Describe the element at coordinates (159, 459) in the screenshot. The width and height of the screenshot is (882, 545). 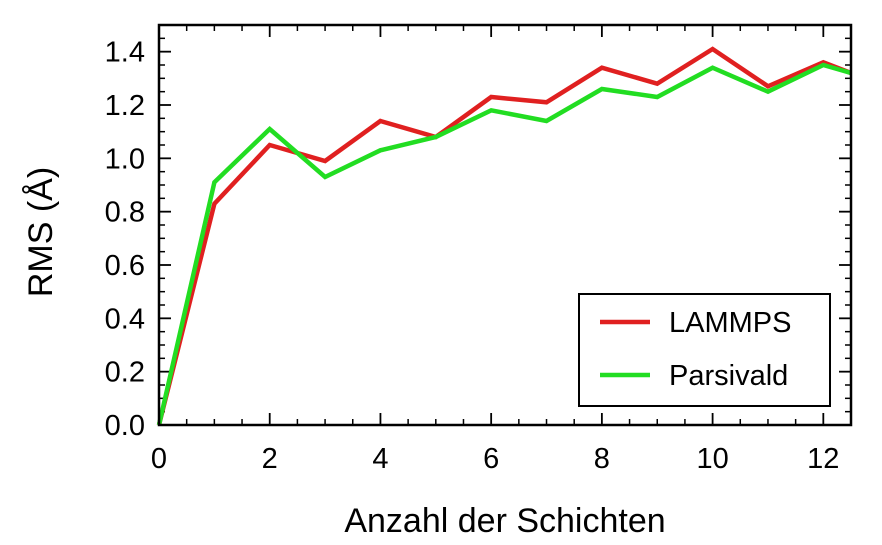
I see `x-tick-label: 0` at that location.